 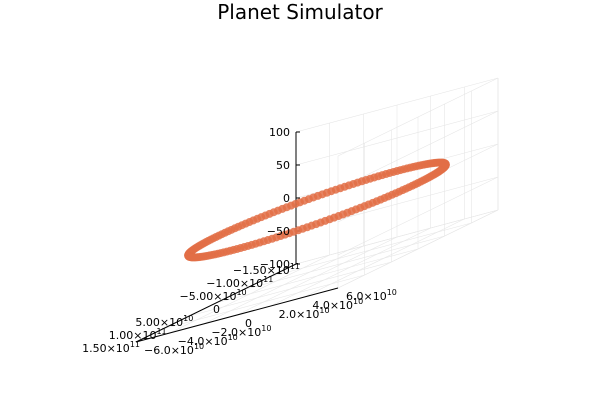 What do you see at coordinates (283, 165) in the screenshot?
I see `z-tick-label: 50` at bounding box center [283, 165].